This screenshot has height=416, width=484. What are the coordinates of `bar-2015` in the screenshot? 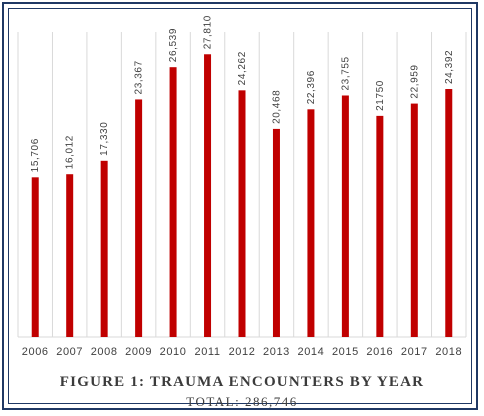 It's located at (345, 216).